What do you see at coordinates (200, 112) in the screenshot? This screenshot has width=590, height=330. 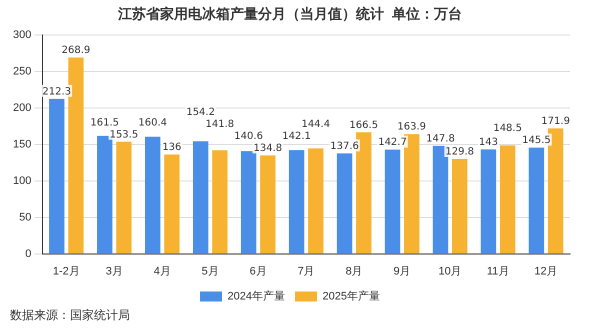 I see `data-label: 154.2` at bounding box center [200, 112].